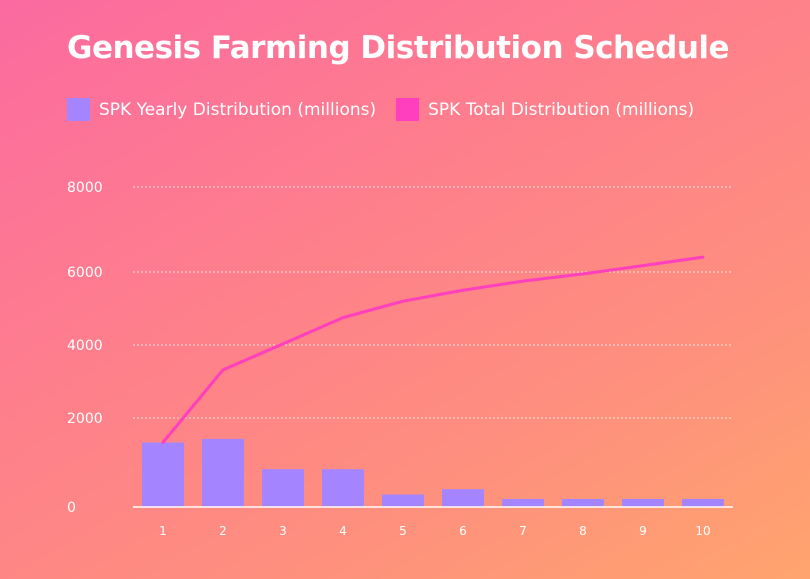  I want to click on legend-item-yearly: SPK Yearly Distribution (millions), so click(221, 109).